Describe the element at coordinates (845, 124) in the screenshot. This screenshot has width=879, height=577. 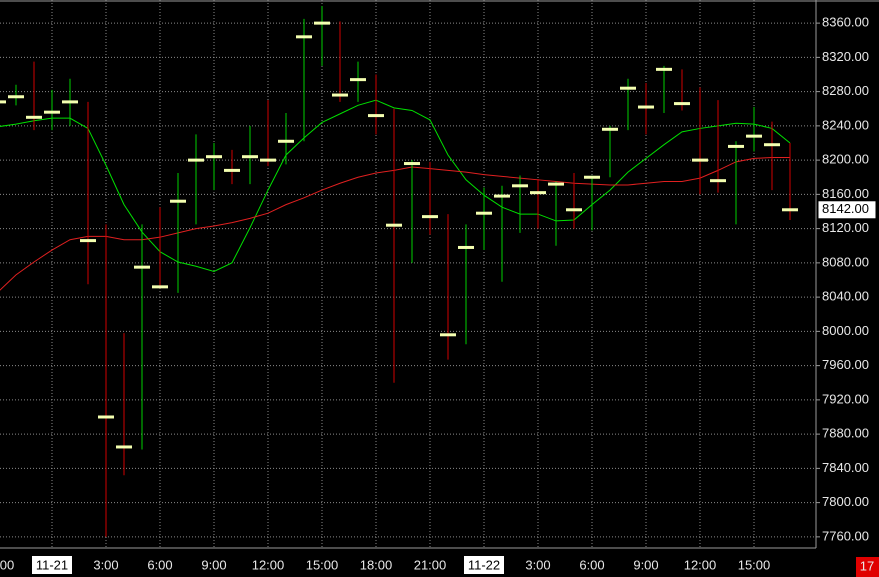
I see `y-tick-label: 8240.00` at that location.